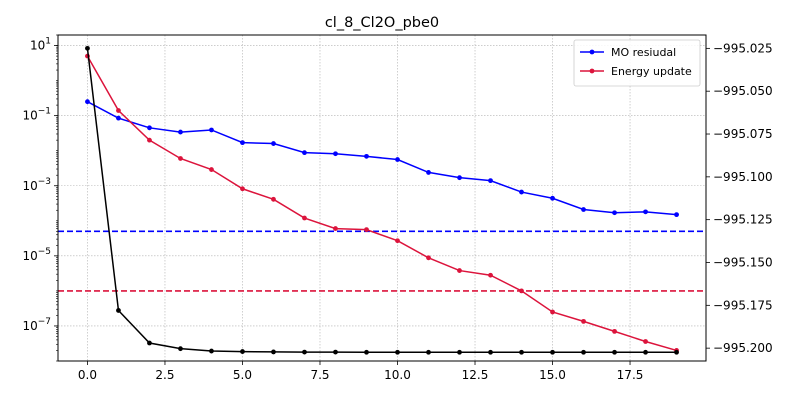 The image size is (800, 400). What do you see at coordinates (36, 255) in the screenshot?
I see `y-left-tick-label: 10⁻⁵` at bounding box center [36, 255].